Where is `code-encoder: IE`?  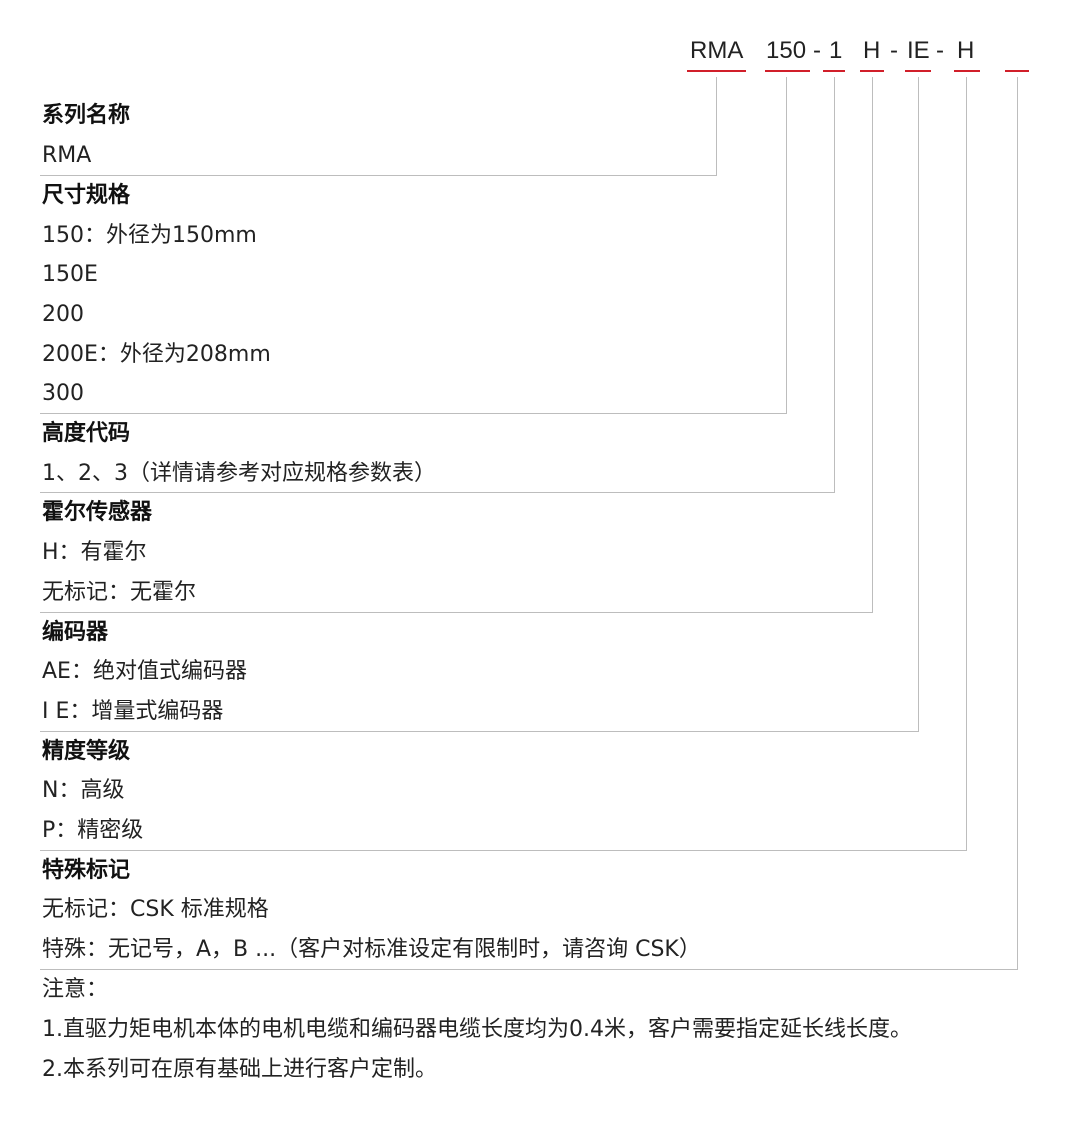 code-encoder: IE is located at coordinates (918, 50).